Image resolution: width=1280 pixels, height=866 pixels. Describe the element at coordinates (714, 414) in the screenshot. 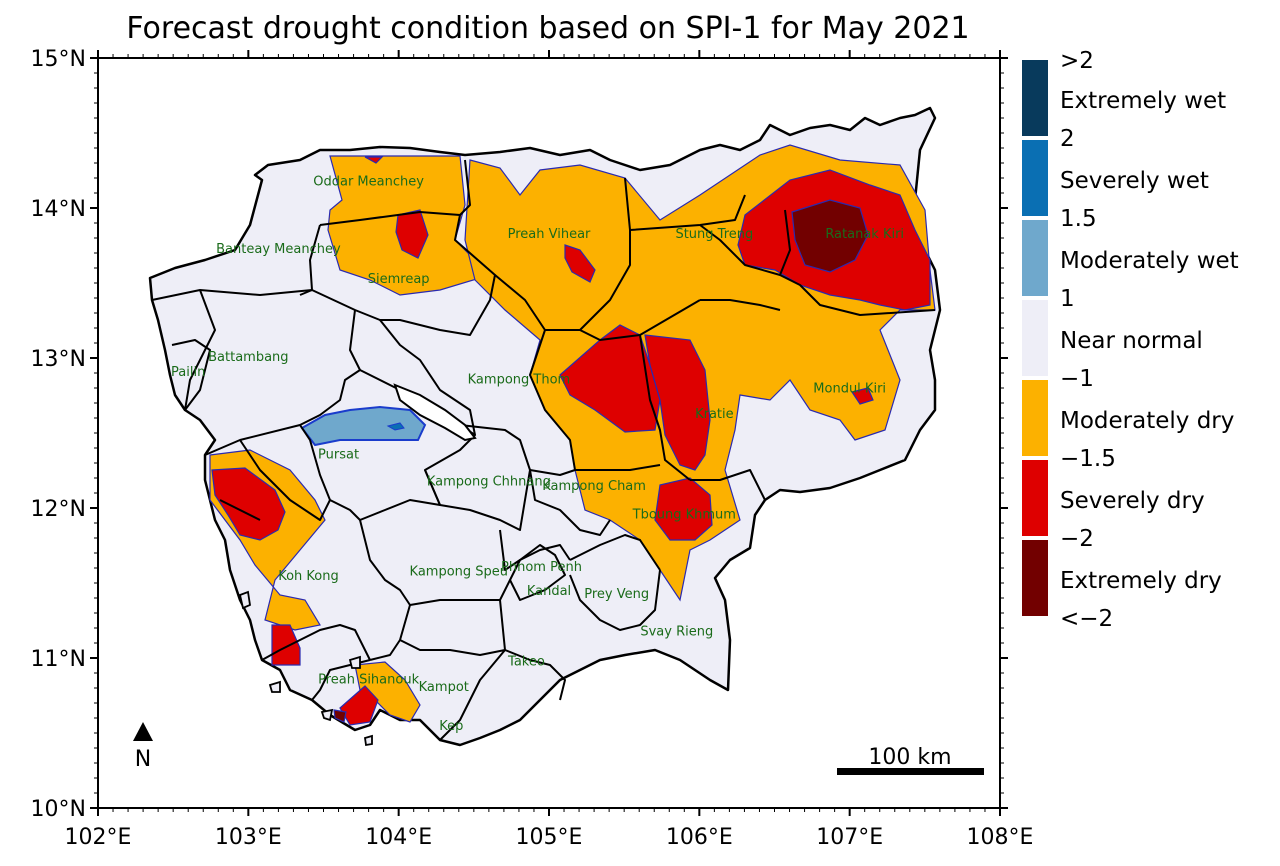

I see `province-label: Kratie` at that location.